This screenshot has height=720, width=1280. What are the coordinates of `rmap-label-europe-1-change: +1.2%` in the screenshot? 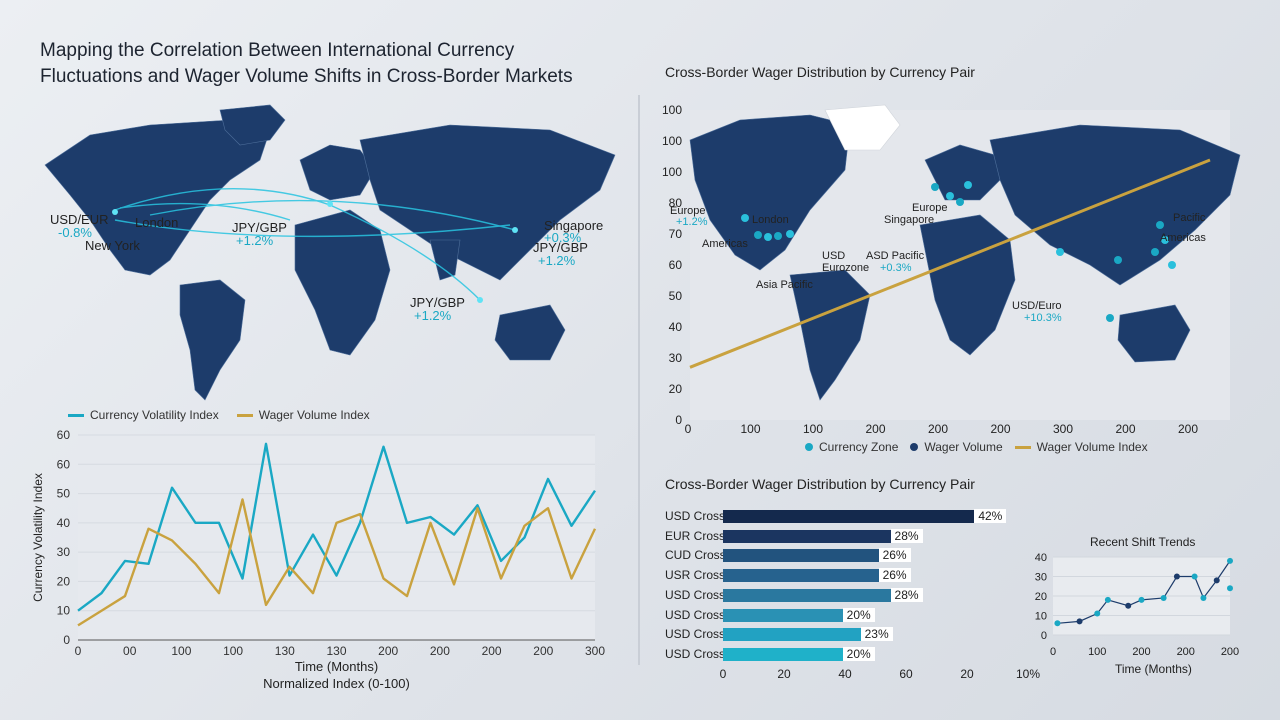 It's located at (692, 222).